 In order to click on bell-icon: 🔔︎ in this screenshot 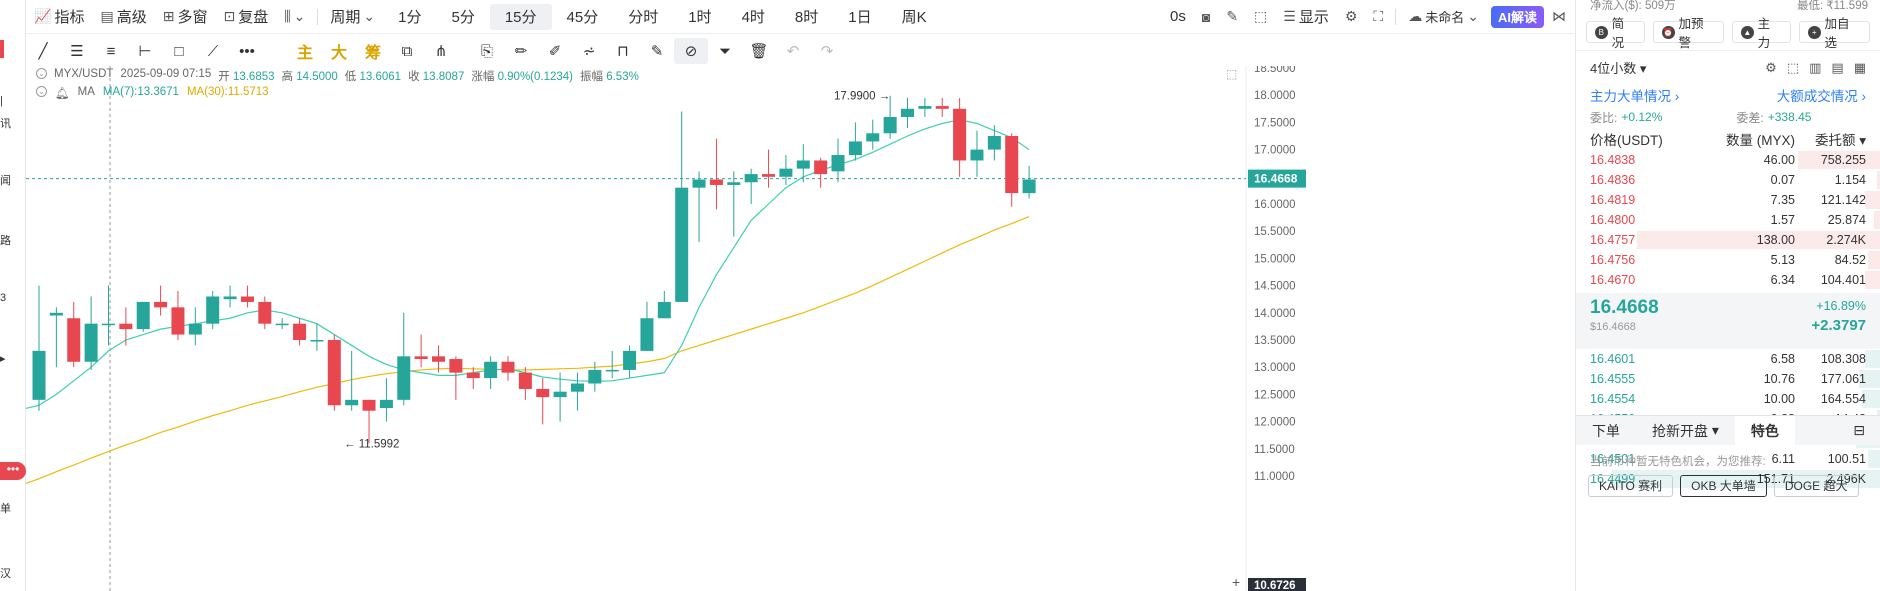, I will do `click(62, 94)`.